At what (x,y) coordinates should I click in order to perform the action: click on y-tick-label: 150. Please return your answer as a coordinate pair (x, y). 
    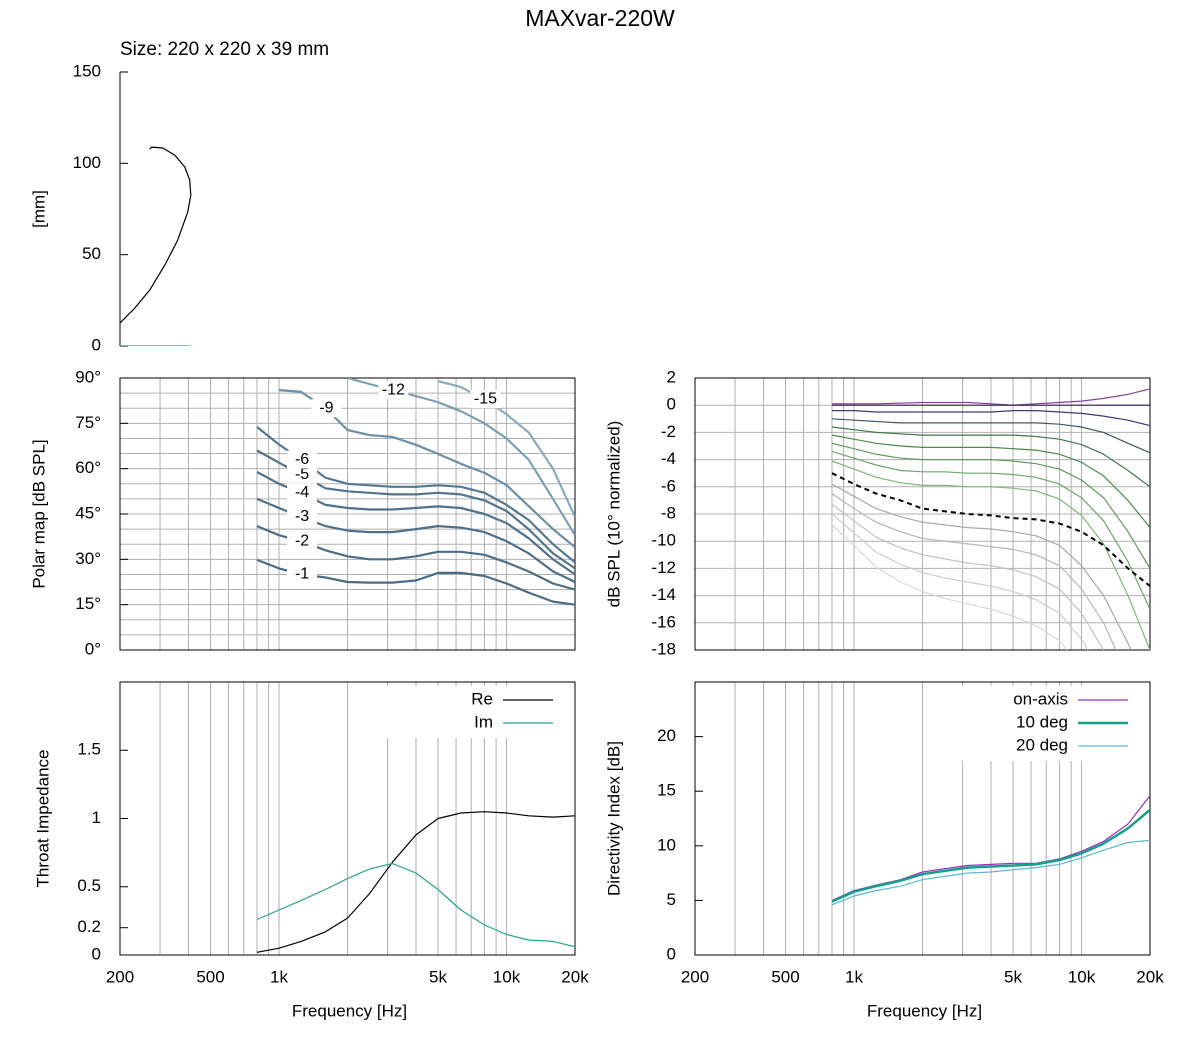
    Looking at the image, I should click on (87, 70).